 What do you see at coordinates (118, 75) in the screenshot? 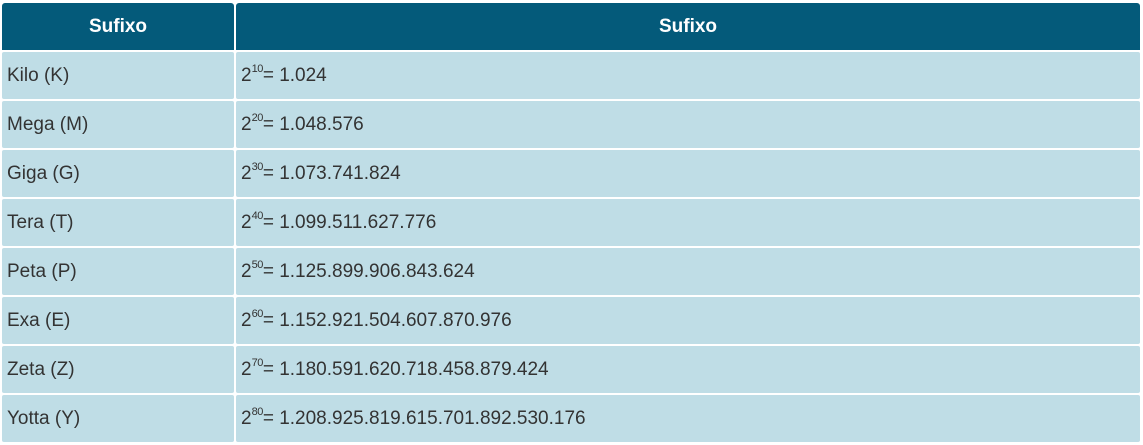
I see `cell-prefix: Kilo (K)` at bounding box center [118, 75].